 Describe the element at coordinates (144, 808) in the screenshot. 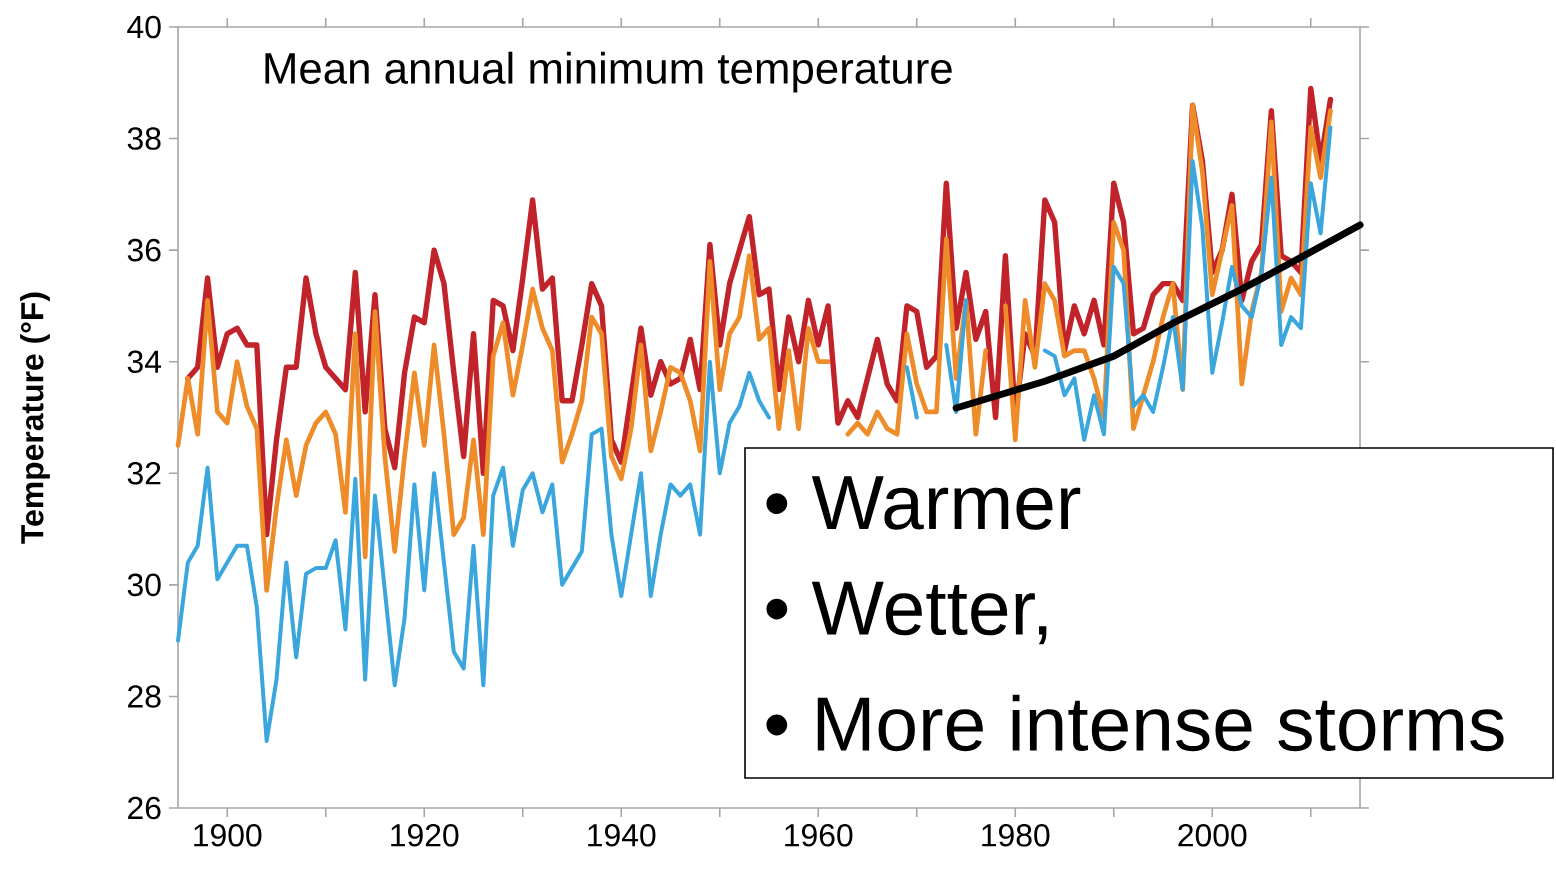

I see `y-tick-label: 26` at that location.